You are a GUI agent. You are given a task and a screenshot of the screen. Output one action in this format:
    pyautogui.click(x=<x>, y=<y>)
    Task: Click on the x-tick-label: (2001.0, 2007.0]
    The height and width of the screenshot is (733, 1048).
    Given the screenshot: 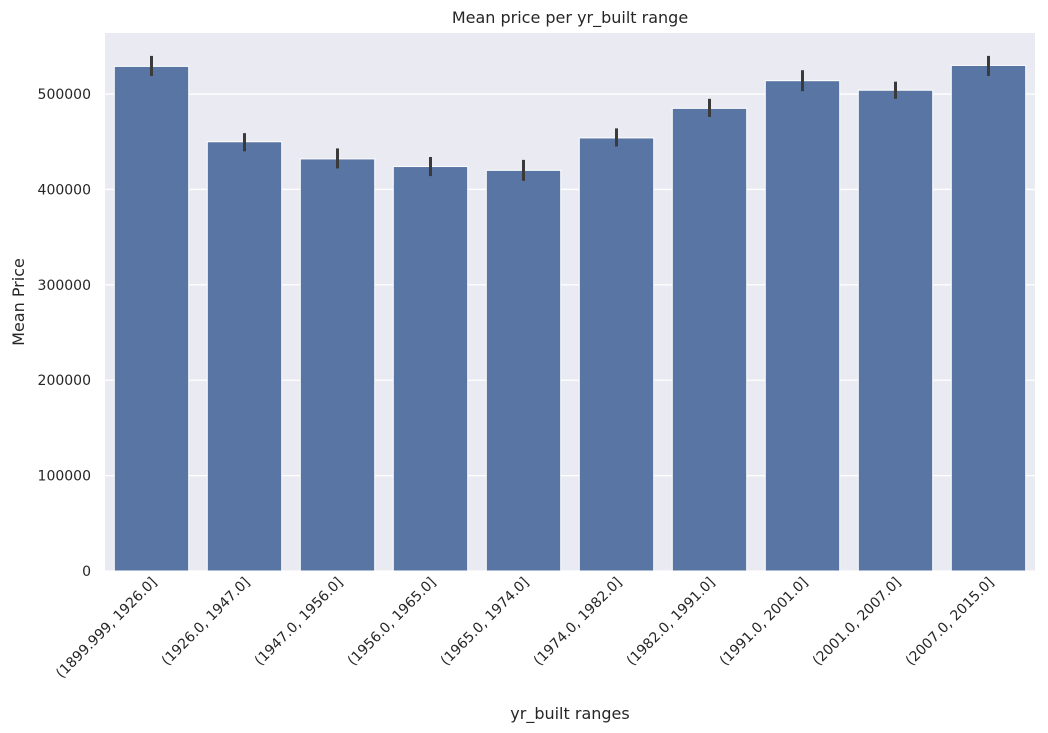 What is the action you would take?
    pyautogui.click(x=857, y=622)
    